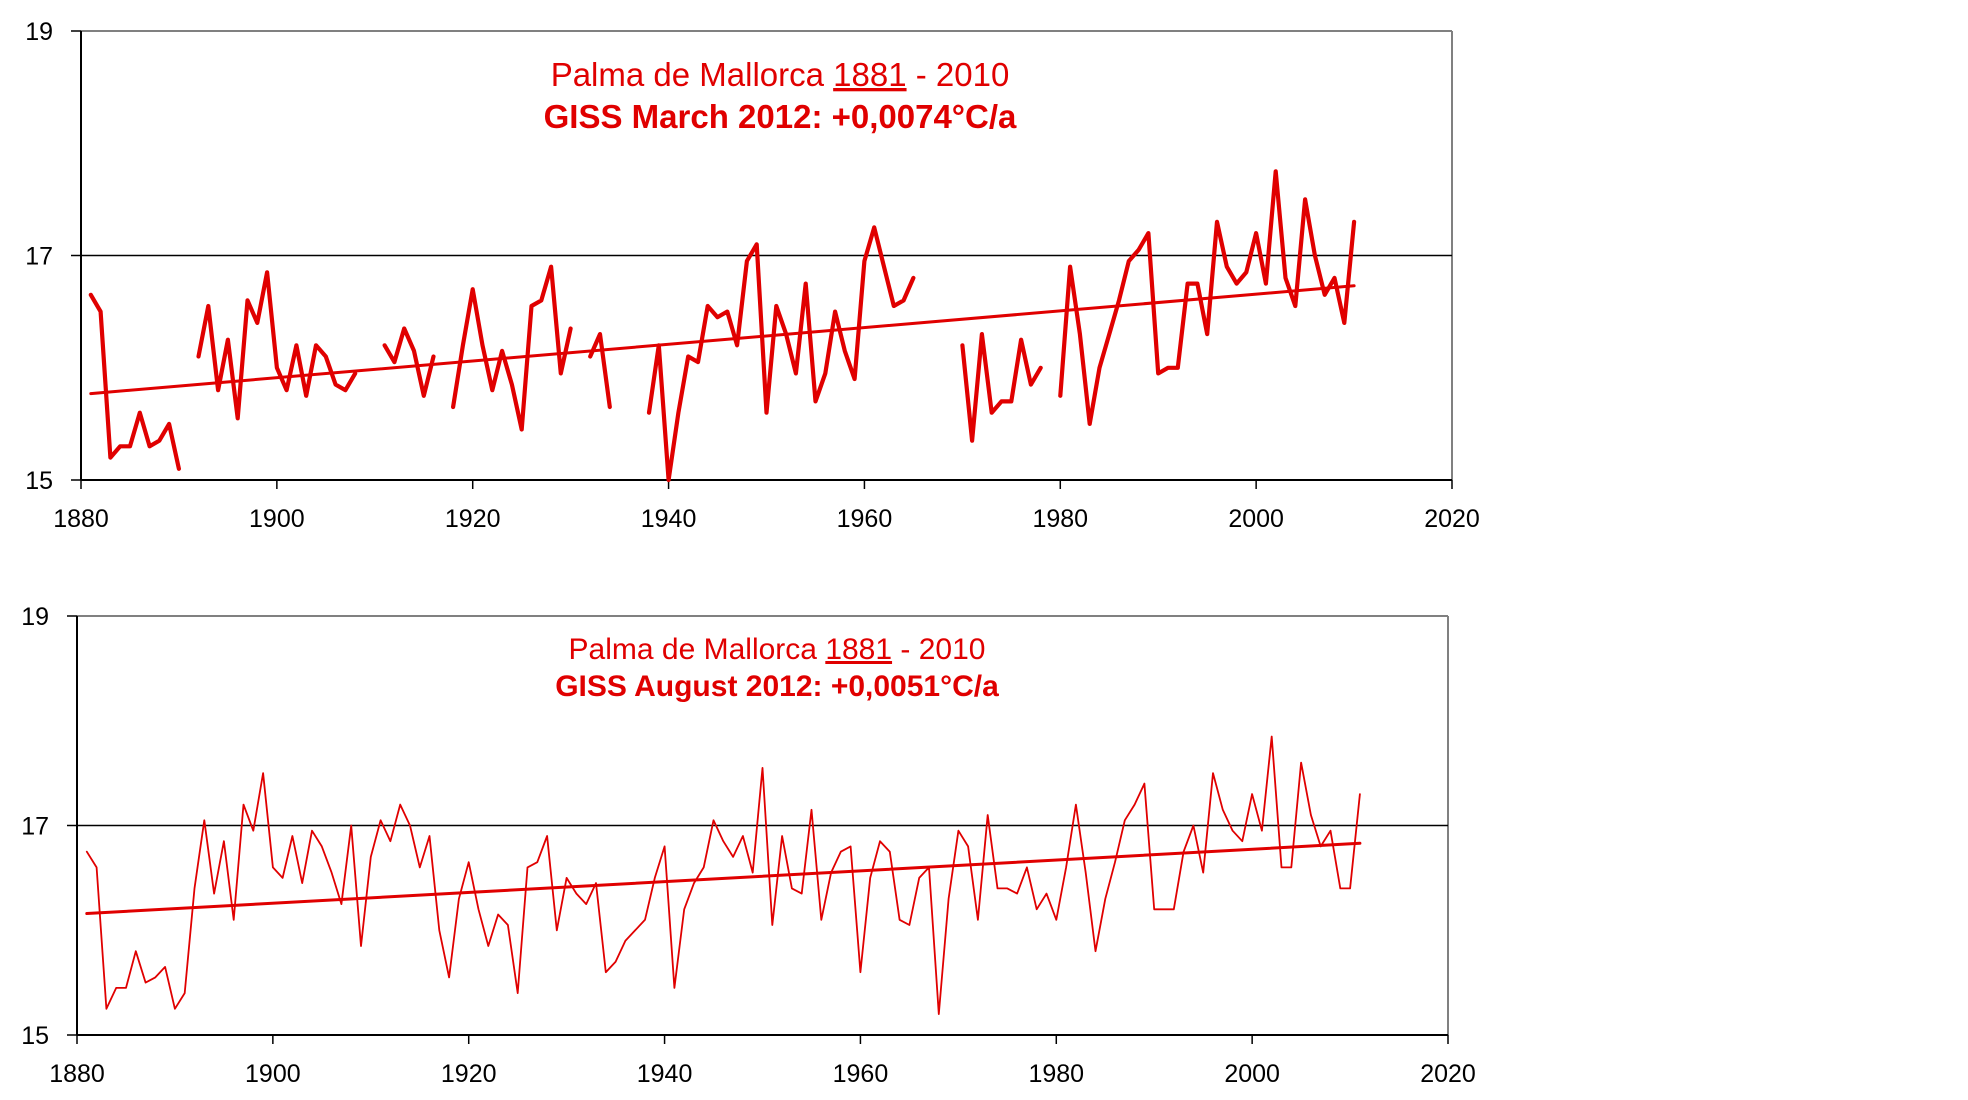 This screenshot has width=1968, height=1100. Describe the element at coordinates (469, 1074) in the screenshot. I see `chart2-x-tick-label: 1920` at that location.